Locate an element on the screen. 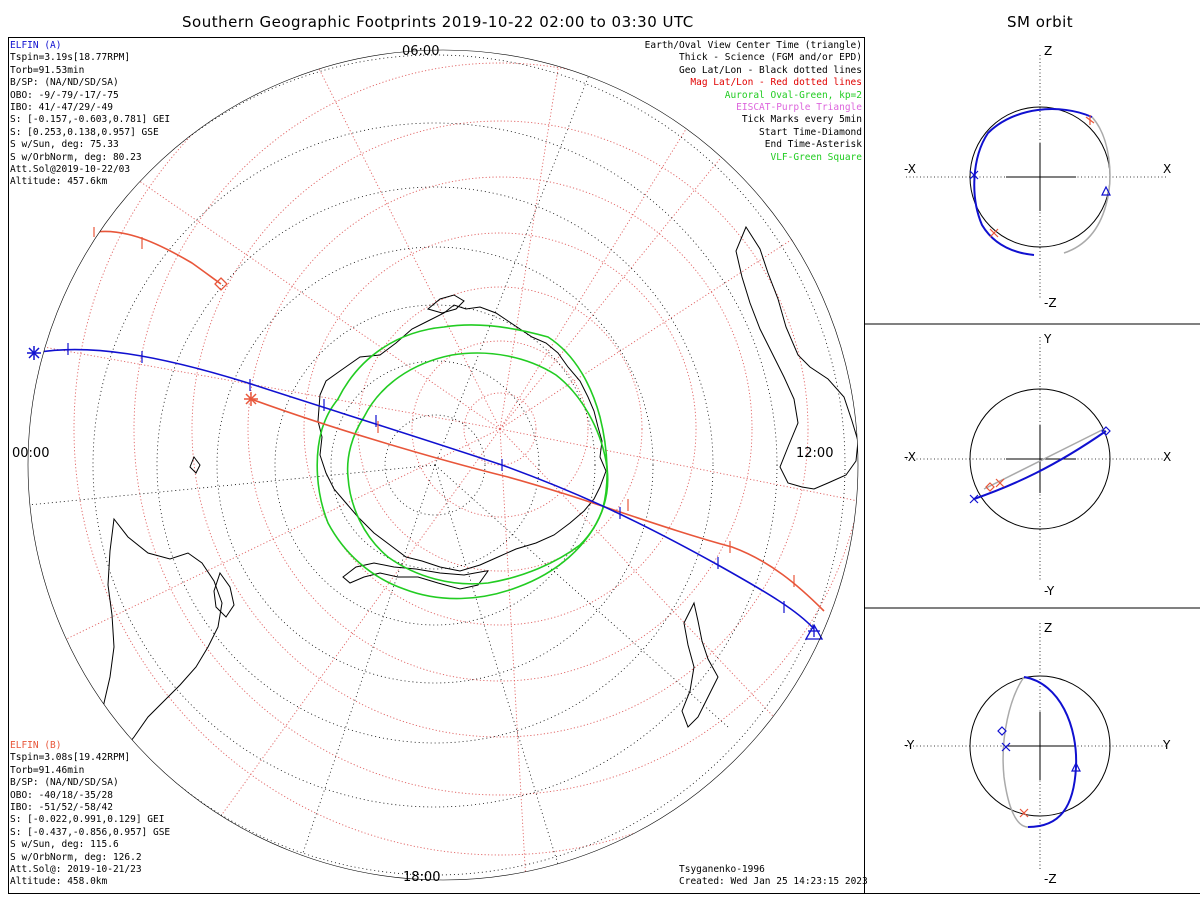 The height and width of the screenshot is (900, 1200). orbit-panel-yz is located at coordinates (1036, 746).